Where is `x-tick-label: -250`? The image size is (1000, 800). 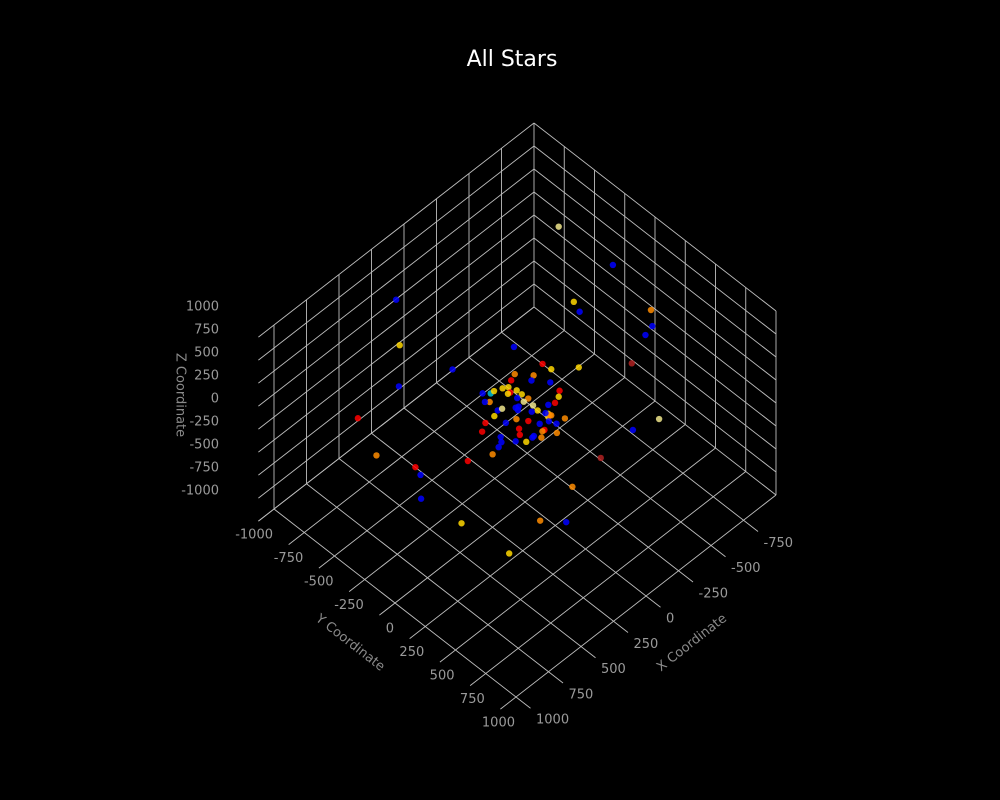
x-tick-label: -250 is located at coordinates (714, 593).